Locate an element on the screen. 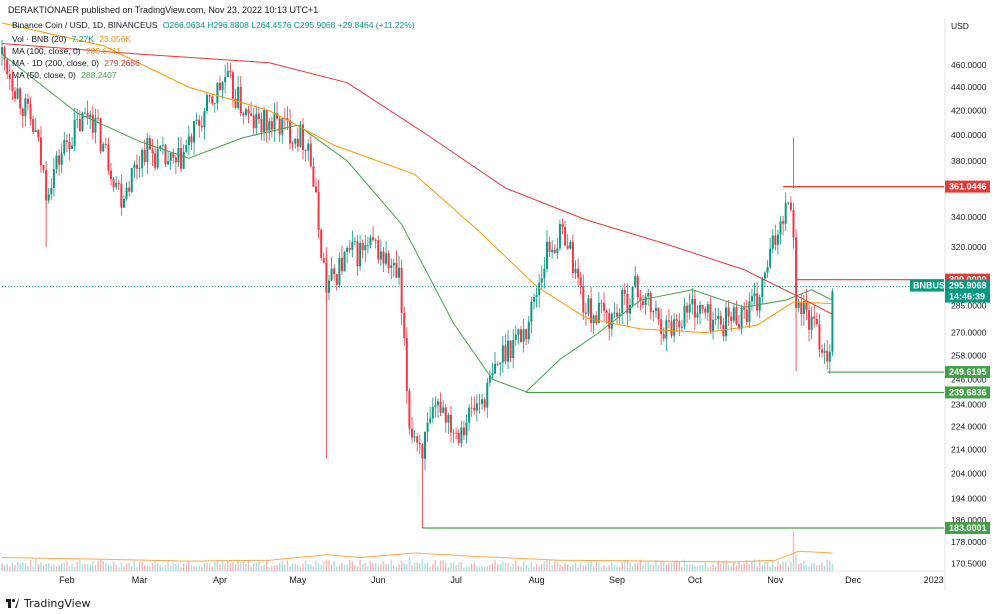  indicator-ma50: MA (50, close, 0) 288.2407 is located at coordinates (66, 75).